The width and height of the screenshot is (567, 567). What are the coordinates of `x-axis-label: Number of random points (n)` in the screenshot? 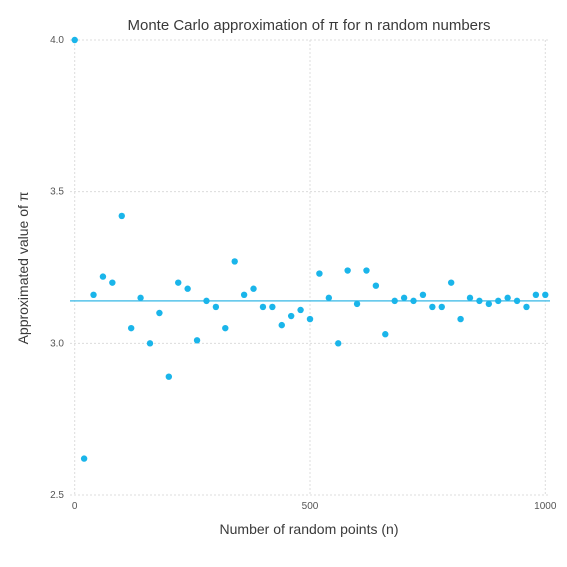 It's located at (309, 529).